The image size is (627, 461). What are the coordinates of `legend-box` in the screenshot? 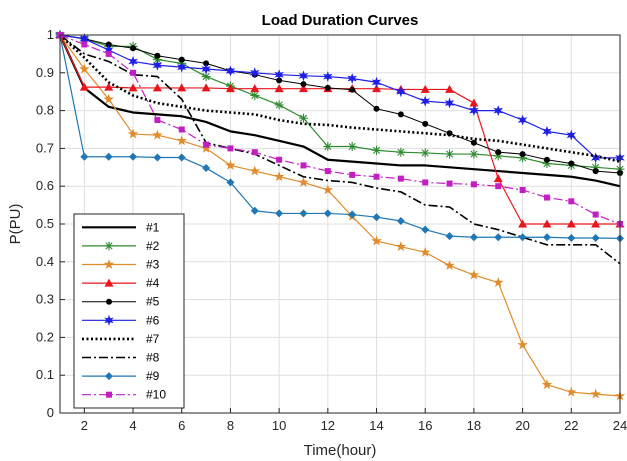 It's located at (129, 311).